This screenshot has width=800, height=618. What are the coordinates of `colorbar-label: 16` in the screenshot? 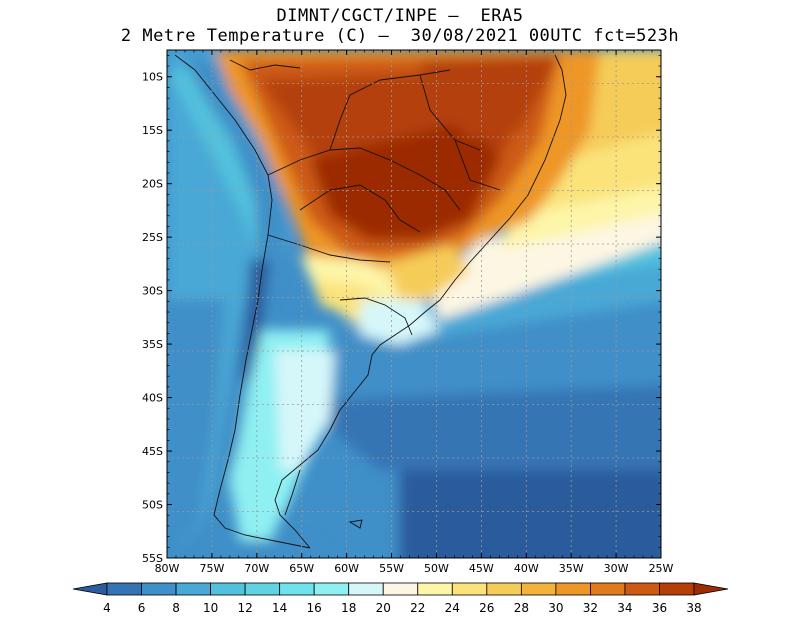 It's located at (314, 608).